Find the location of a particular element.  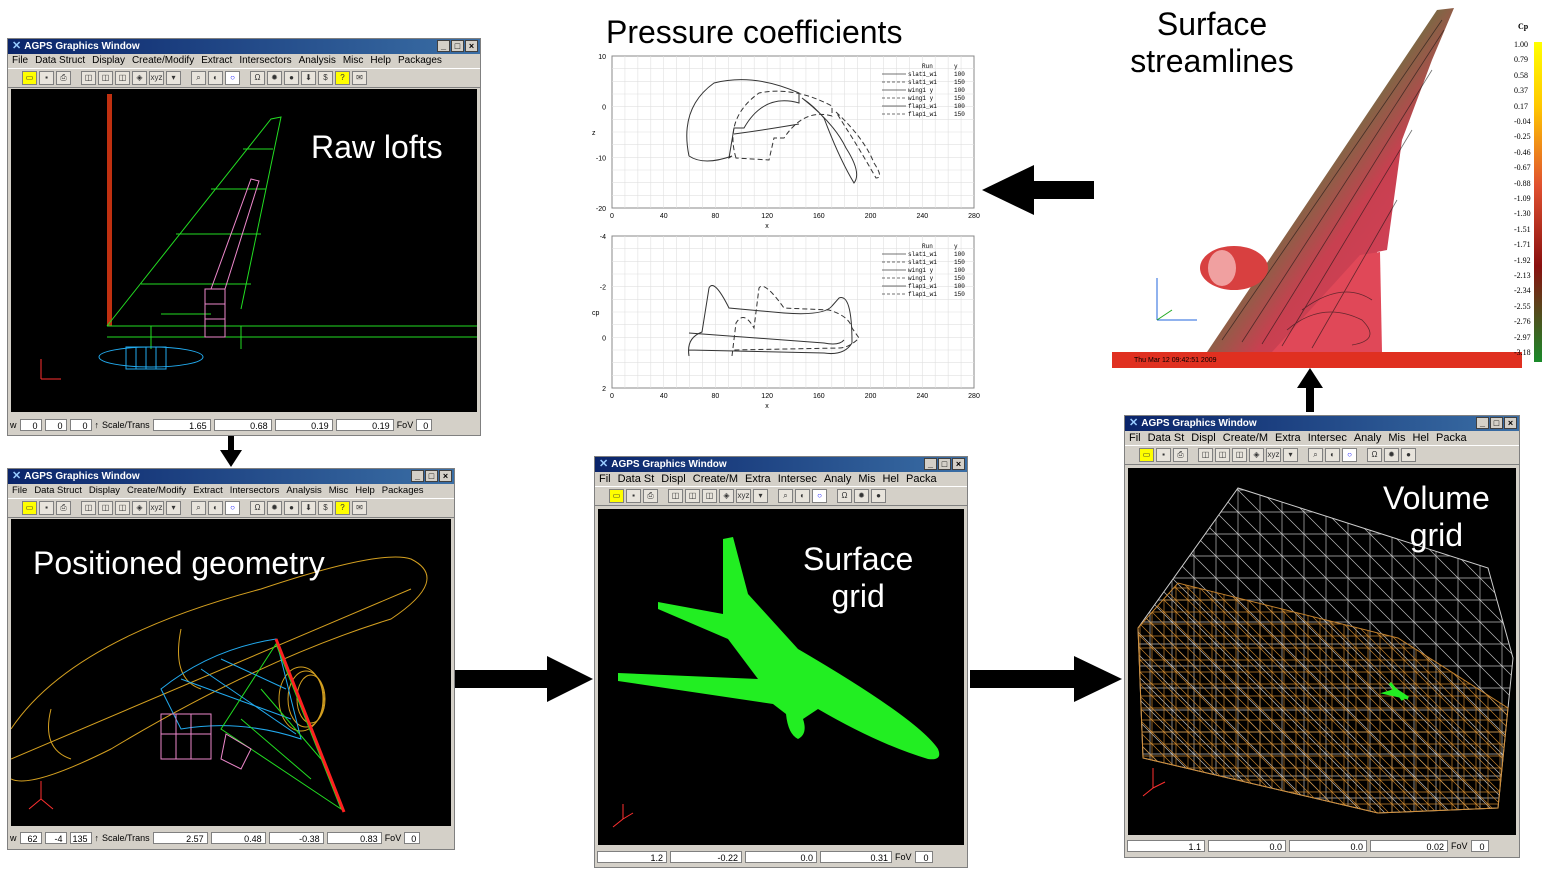

status-field: 1.65 is located at coordinates (181, 425).